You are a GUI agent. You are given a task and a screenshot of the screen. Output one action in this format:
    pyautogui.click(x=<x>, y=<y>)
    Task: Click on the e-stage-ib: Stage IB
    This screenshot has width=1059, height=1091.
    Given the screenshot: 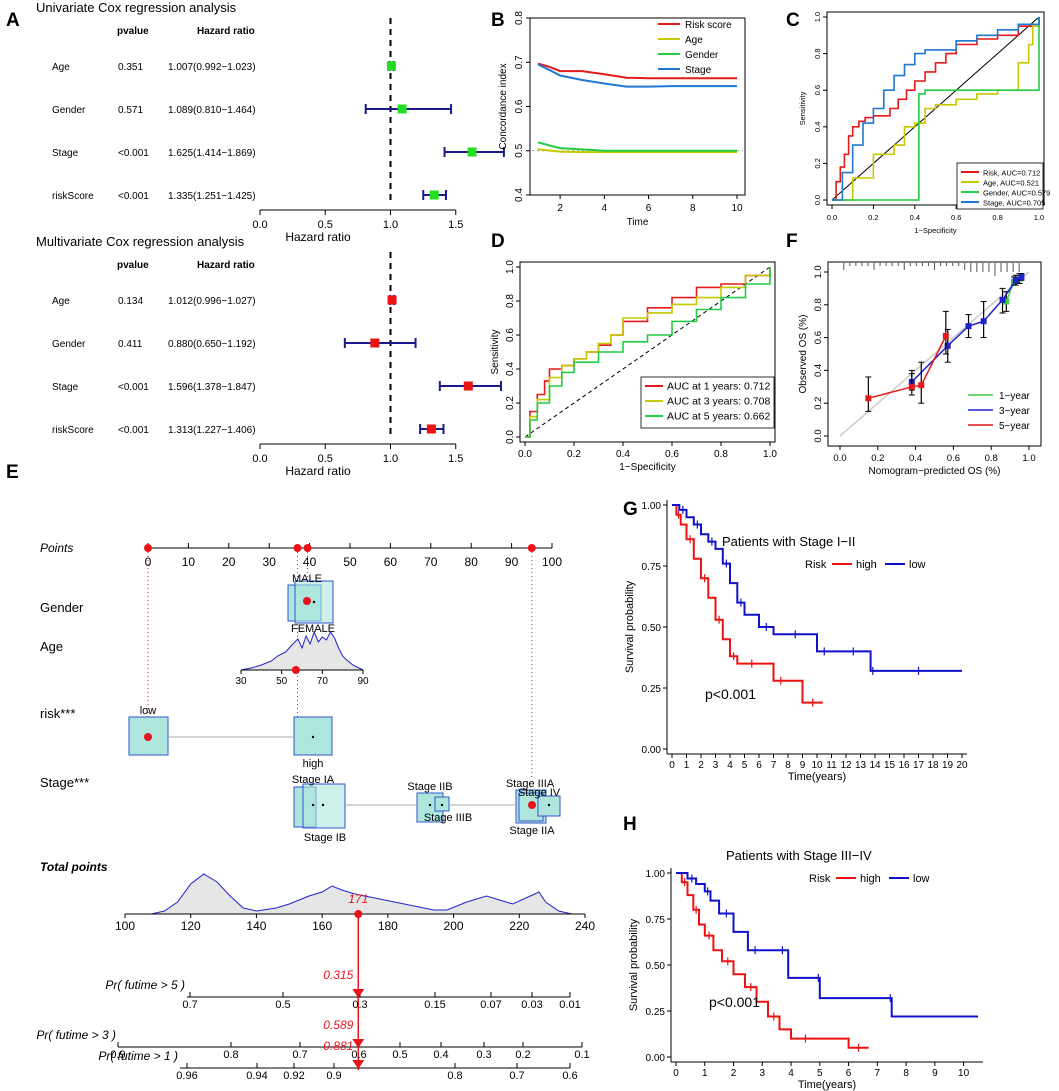 What is the action you would take?
    pyautogui.click(x=325, y=838)
    